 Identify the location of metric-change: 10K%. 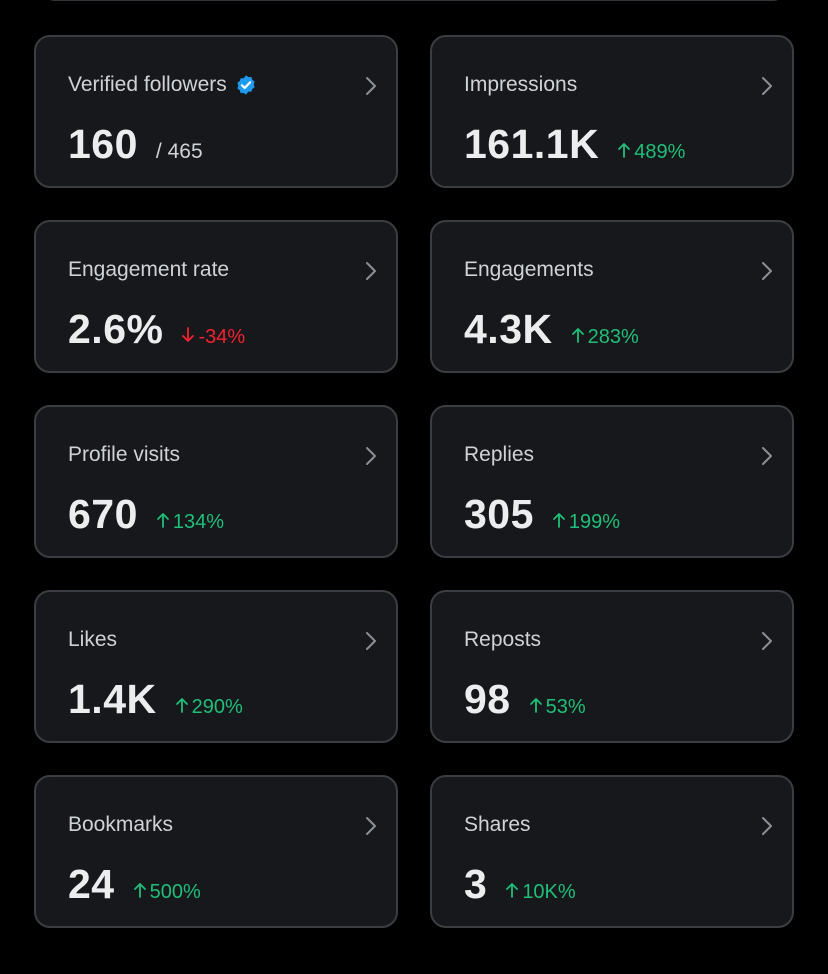
(540, 892).